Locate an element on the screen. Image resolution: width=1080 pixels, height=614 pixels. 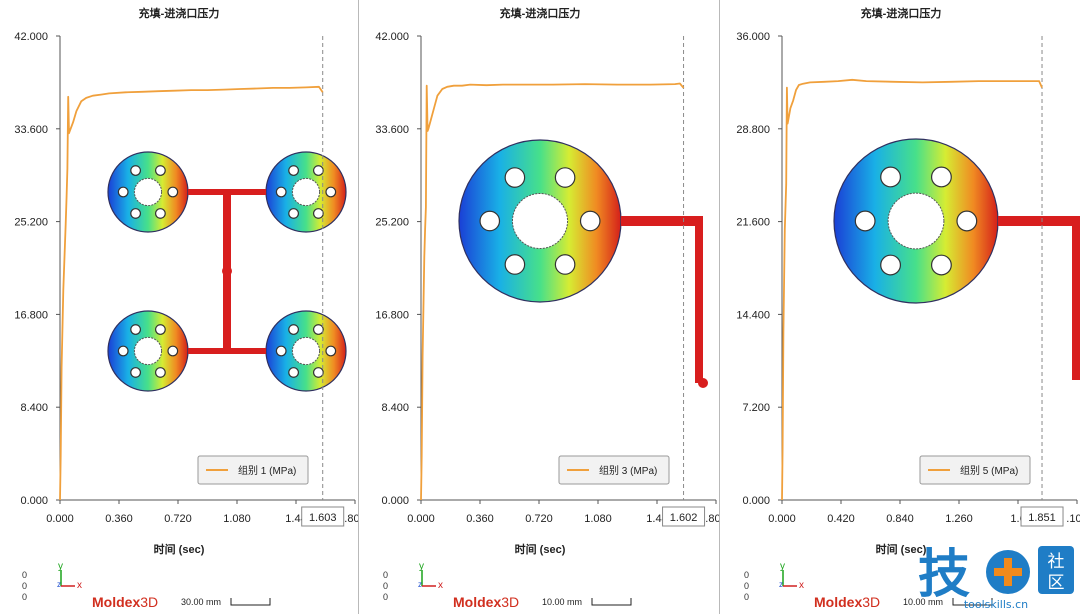
legend-label: 组别 5 (MPa) is located at coordinates (989, 470).